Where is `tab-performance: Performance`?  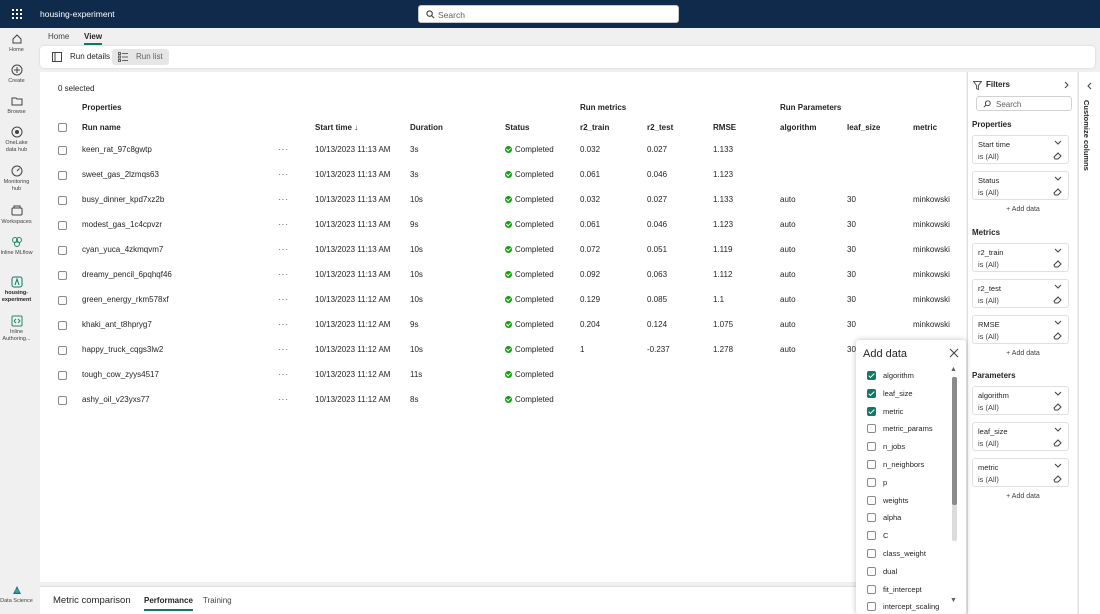
tab-performance: Performance is located at coordinates (168, 603).